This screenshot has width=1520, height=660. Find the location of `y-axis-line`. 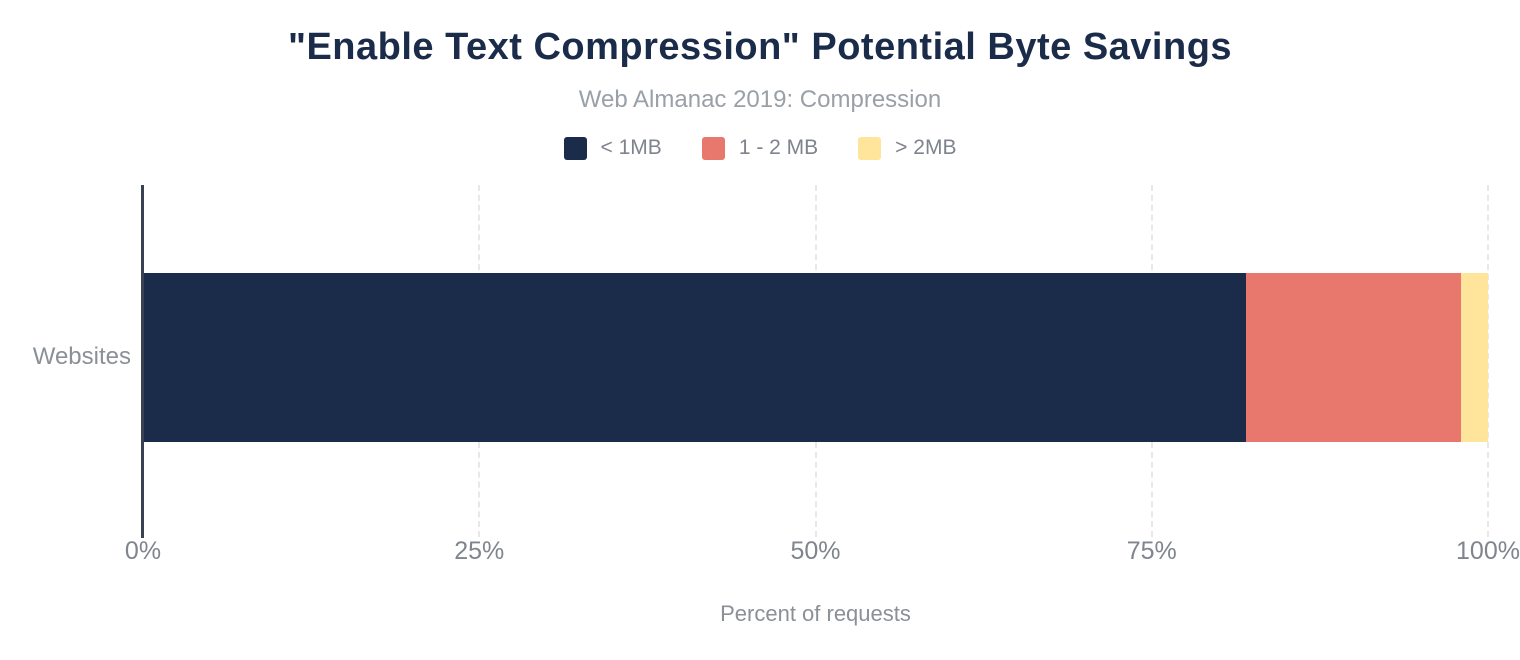

y-axis-line is located at coordinates (142, 361).